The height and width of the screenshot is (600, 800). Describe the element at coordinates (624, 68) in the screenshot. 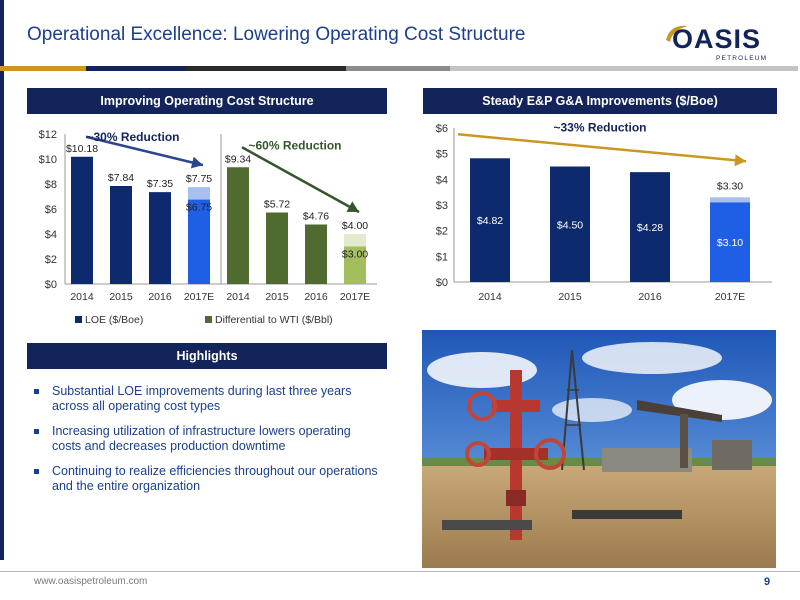

I see `header-stripe-light` at that location.